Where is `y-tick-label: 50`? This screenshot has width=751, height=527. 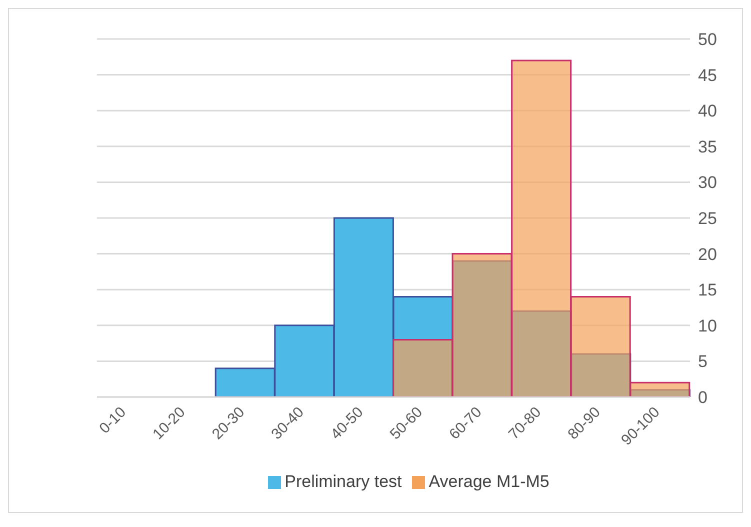 y-tick-label: 50 is located at coordinates (707, 40).